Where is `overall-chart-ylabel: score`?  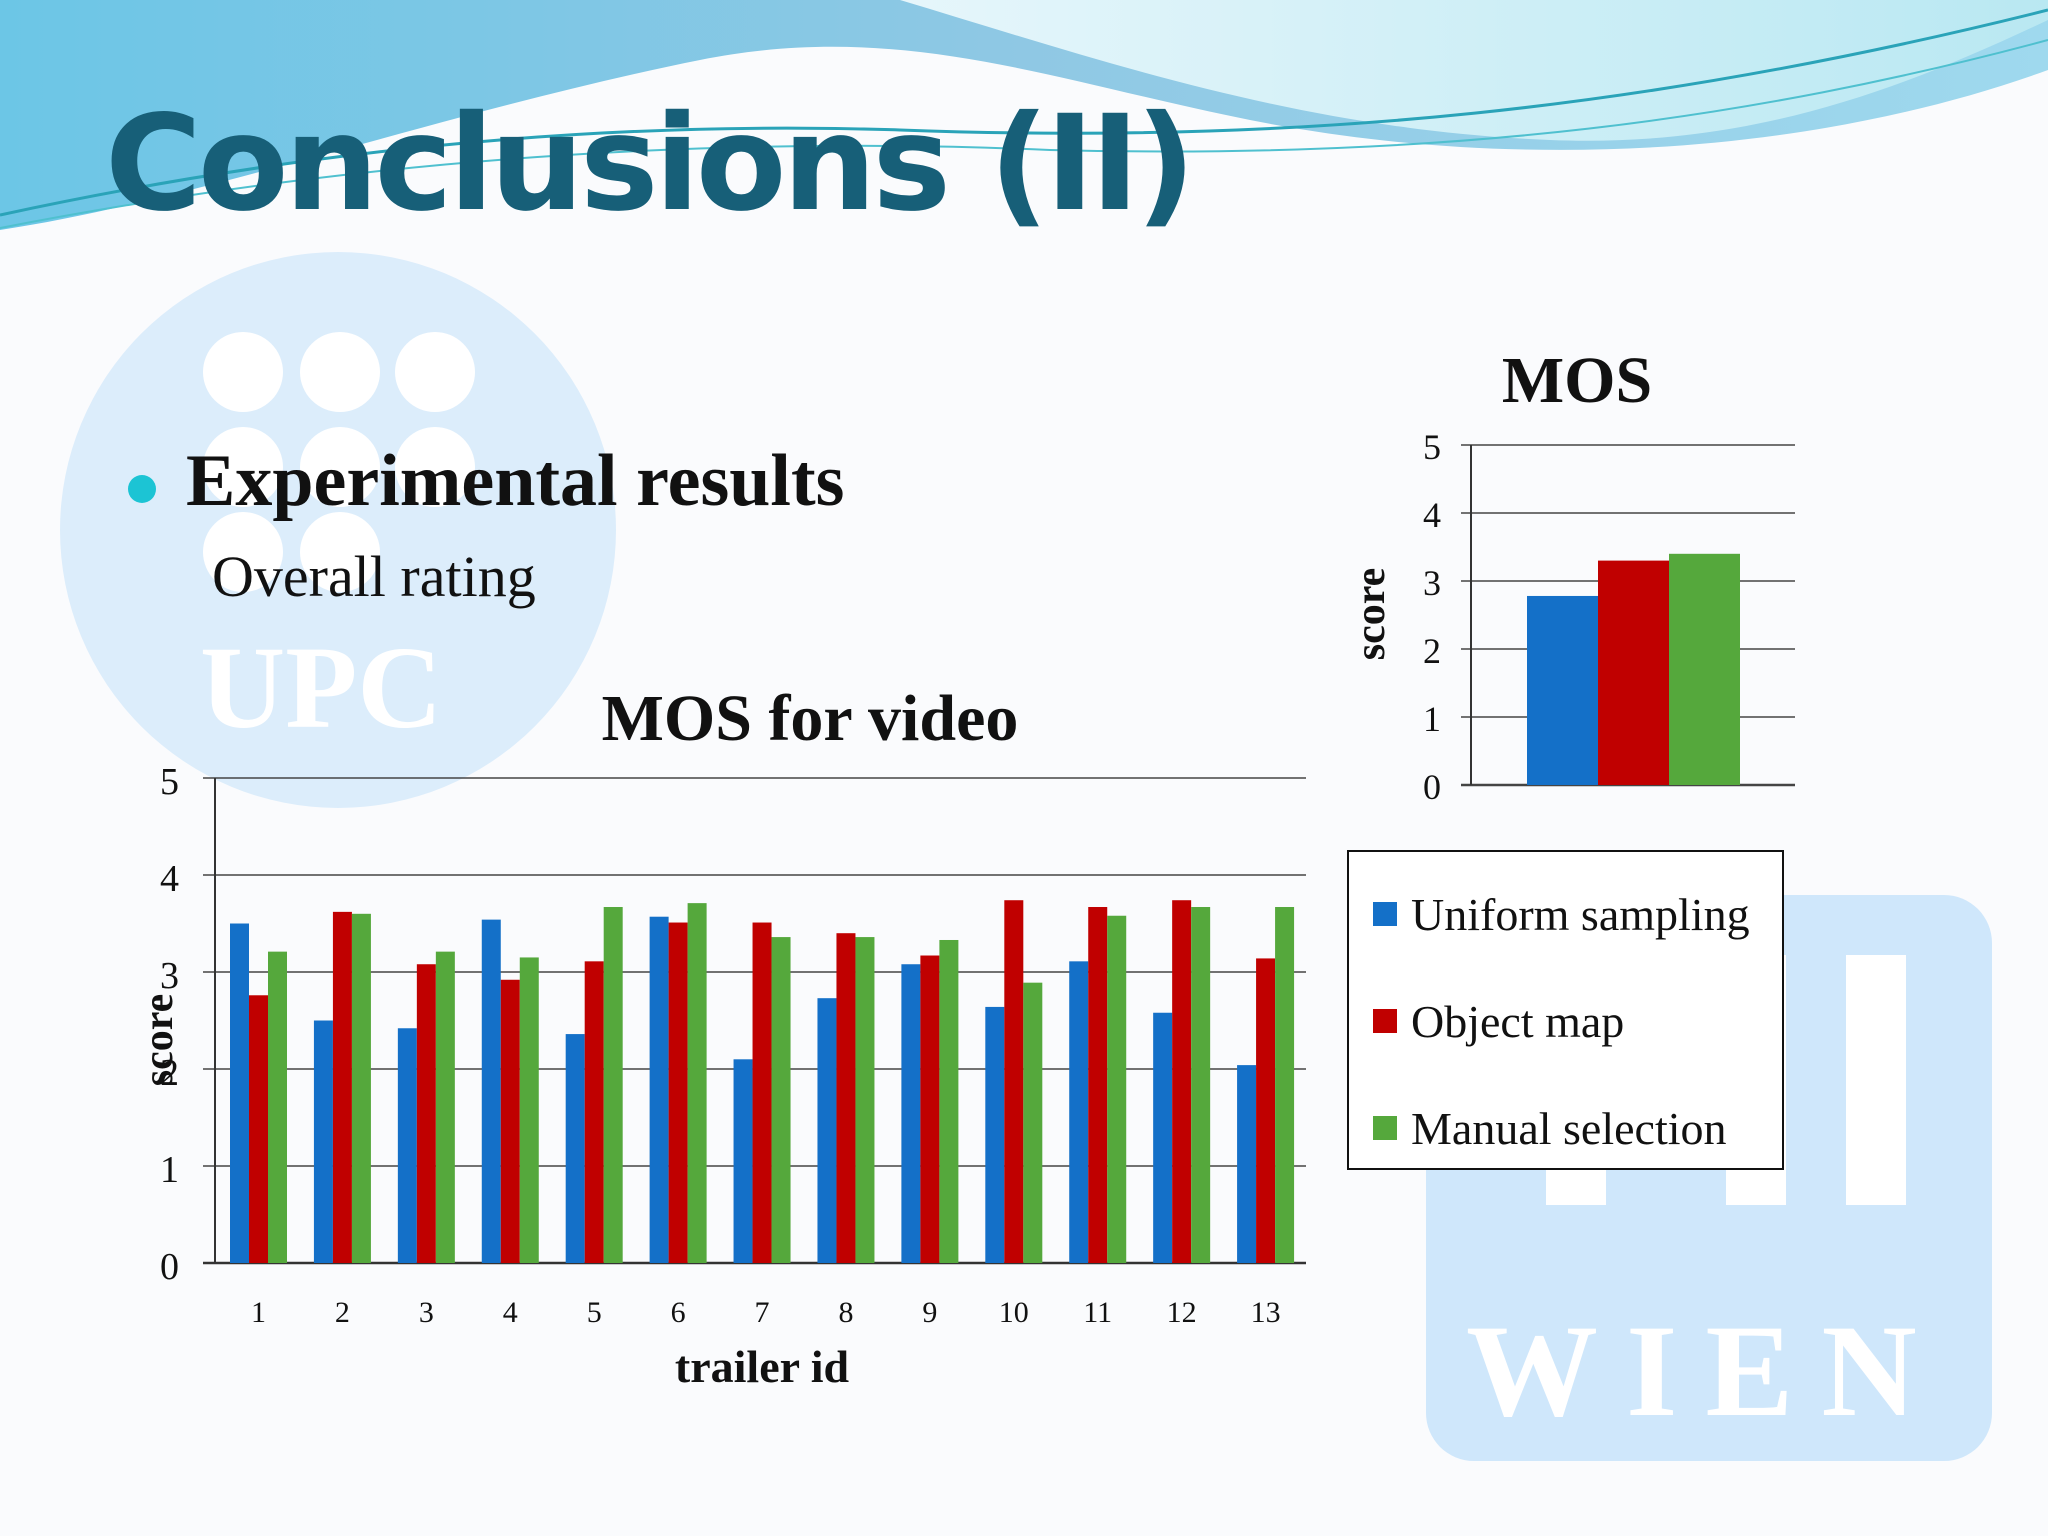 overall-chart-ylabel: score is located at coordinates (1371, 614).